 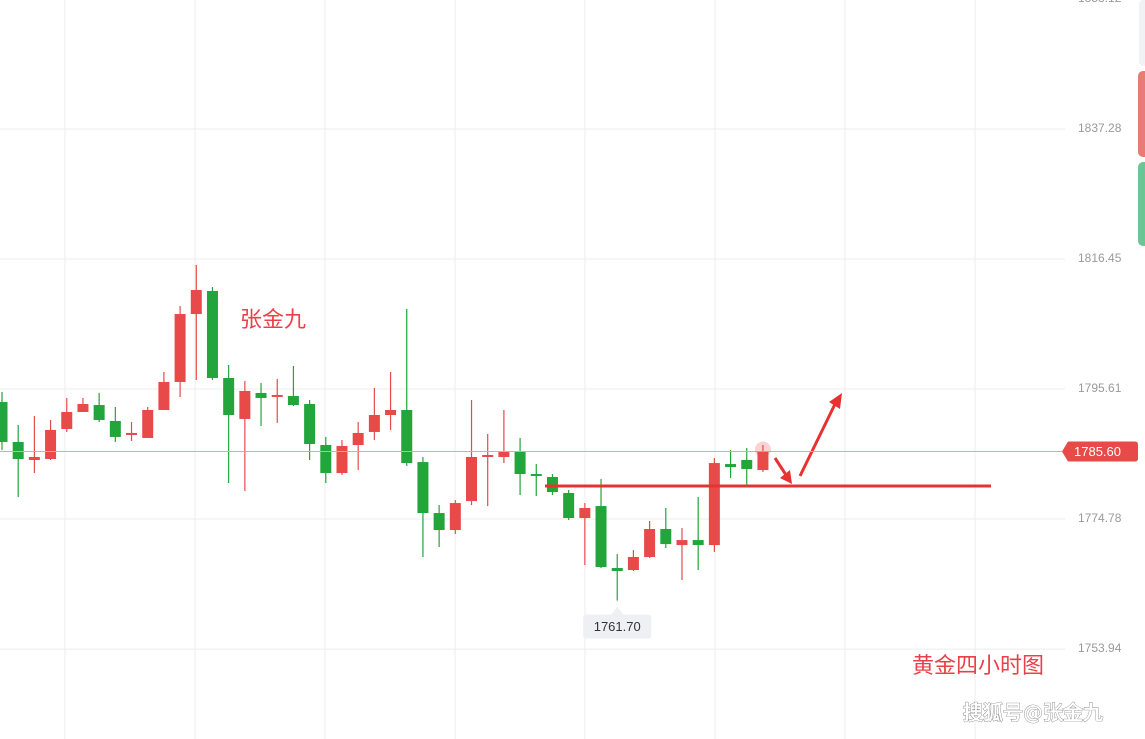 I want to click on drawn-annotations, so click(x=768, y=440).